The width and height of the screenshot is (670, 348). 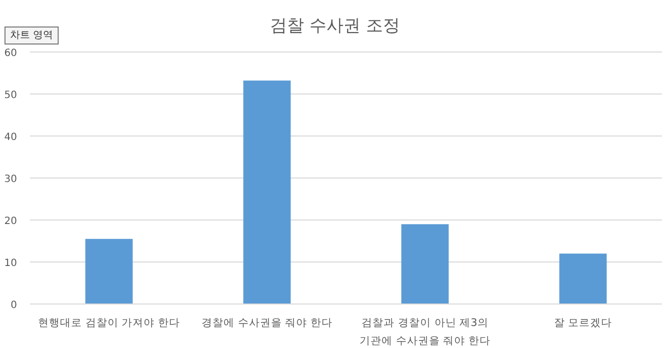 I want to click on y-tick-label: 40, so click(x=10, y=137).